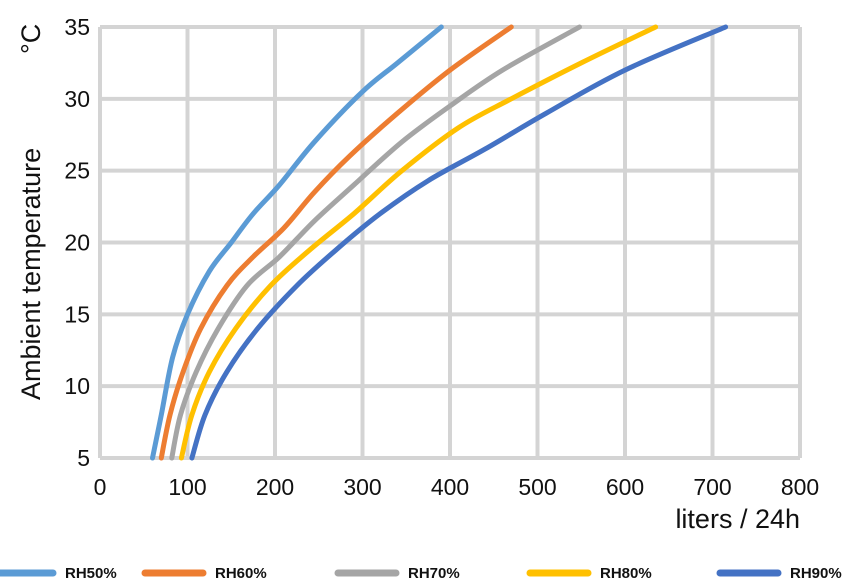  Describe the element at coordinates (77, 27) in the screenshot. I see `y-tick-label: 35` at that location.